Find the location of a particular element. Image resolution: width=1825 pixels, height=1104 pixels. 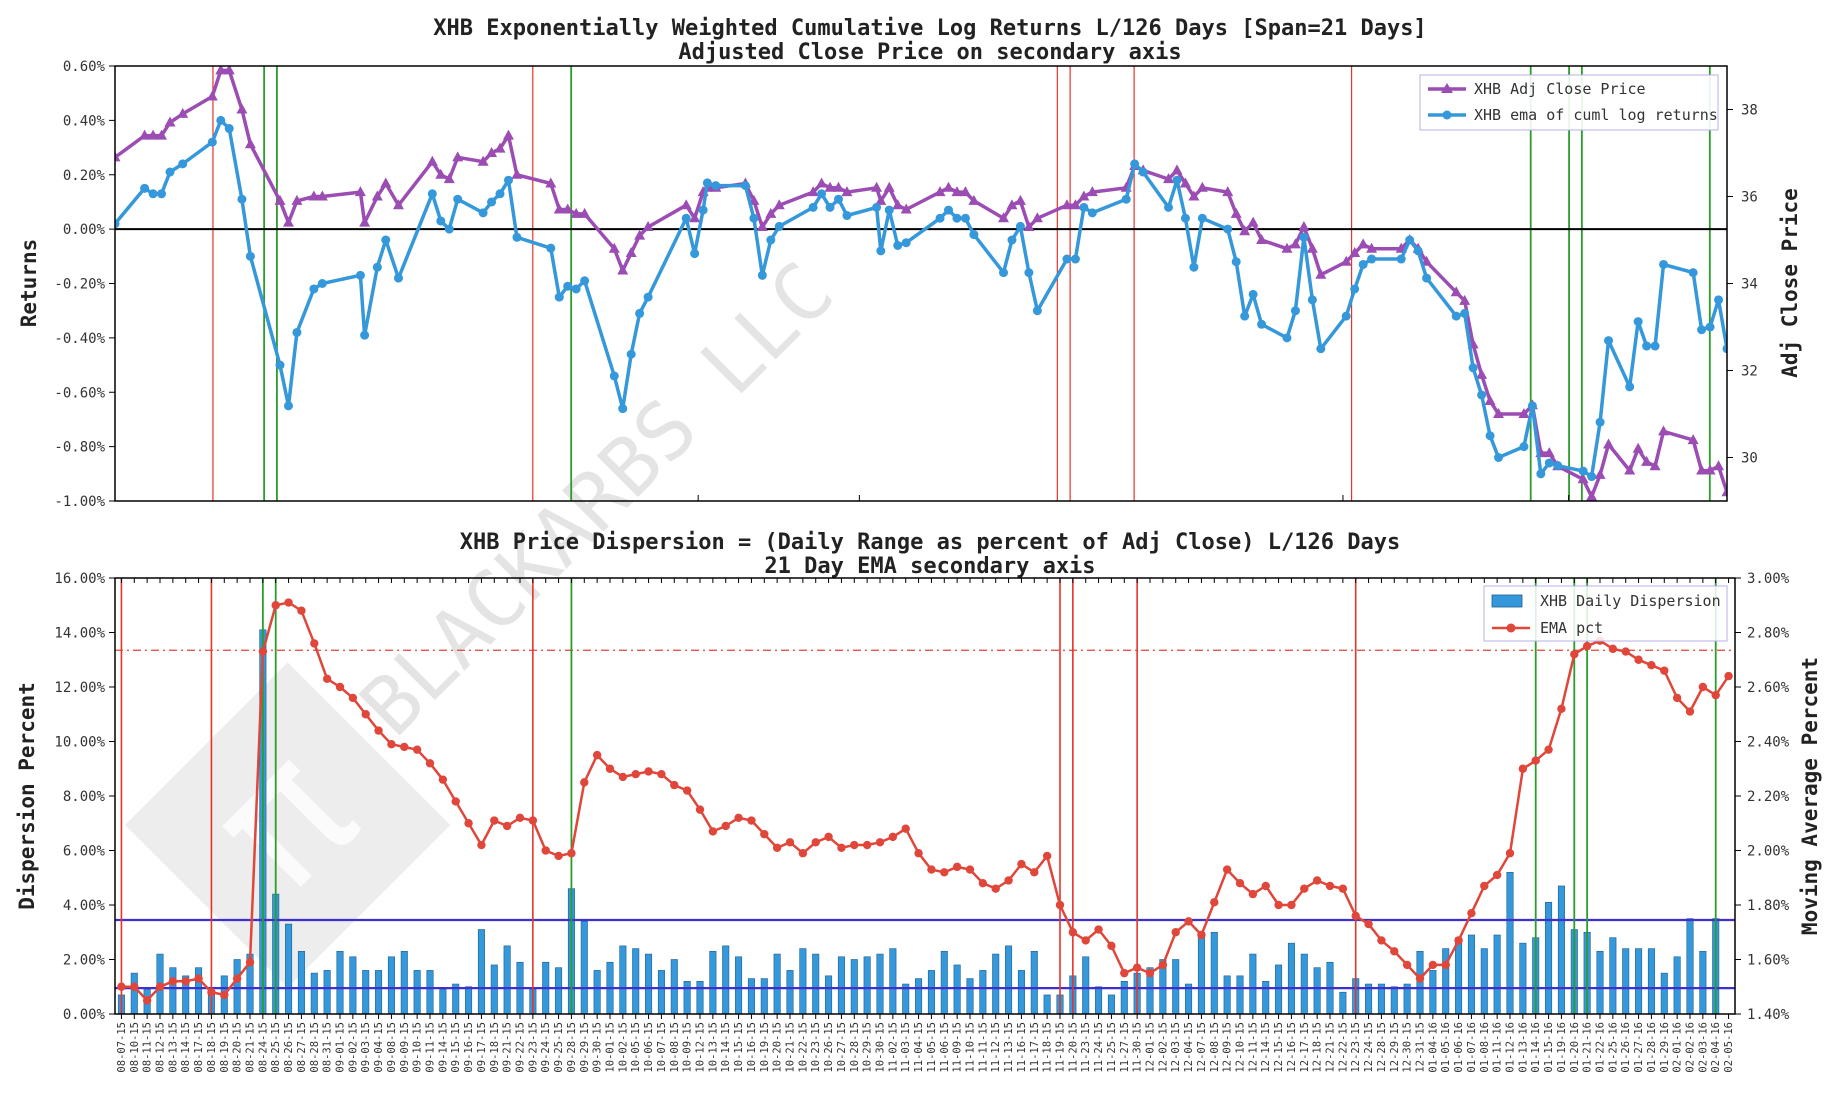

bottom-x-tick-label: 08-11-15 is located at coordinates (148, 1047).